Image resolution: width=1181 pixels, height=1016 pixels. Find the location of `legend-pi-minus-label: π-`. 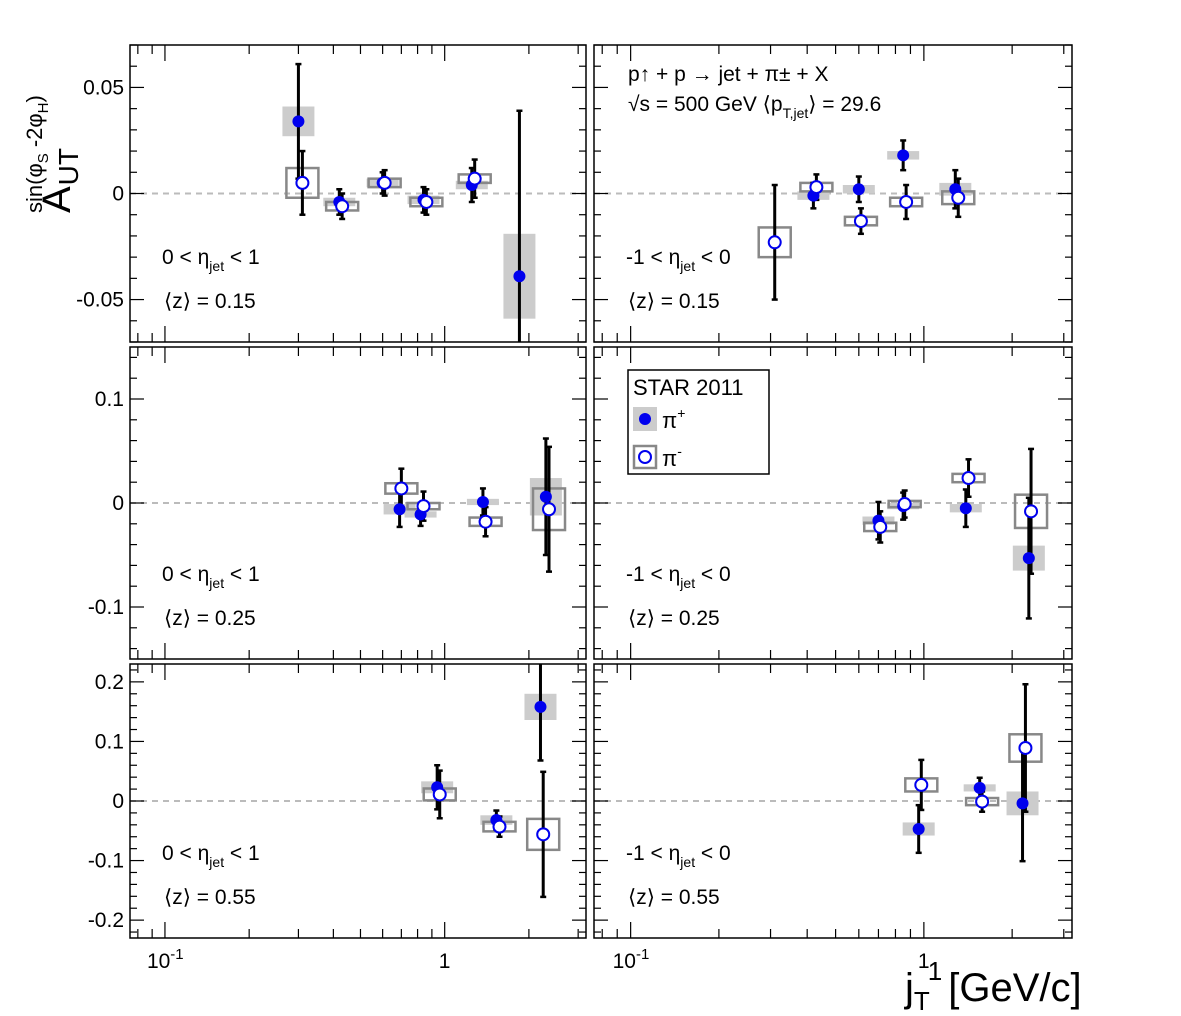

legend-pi-minus-label: π- is located at coordinates (672, 457).